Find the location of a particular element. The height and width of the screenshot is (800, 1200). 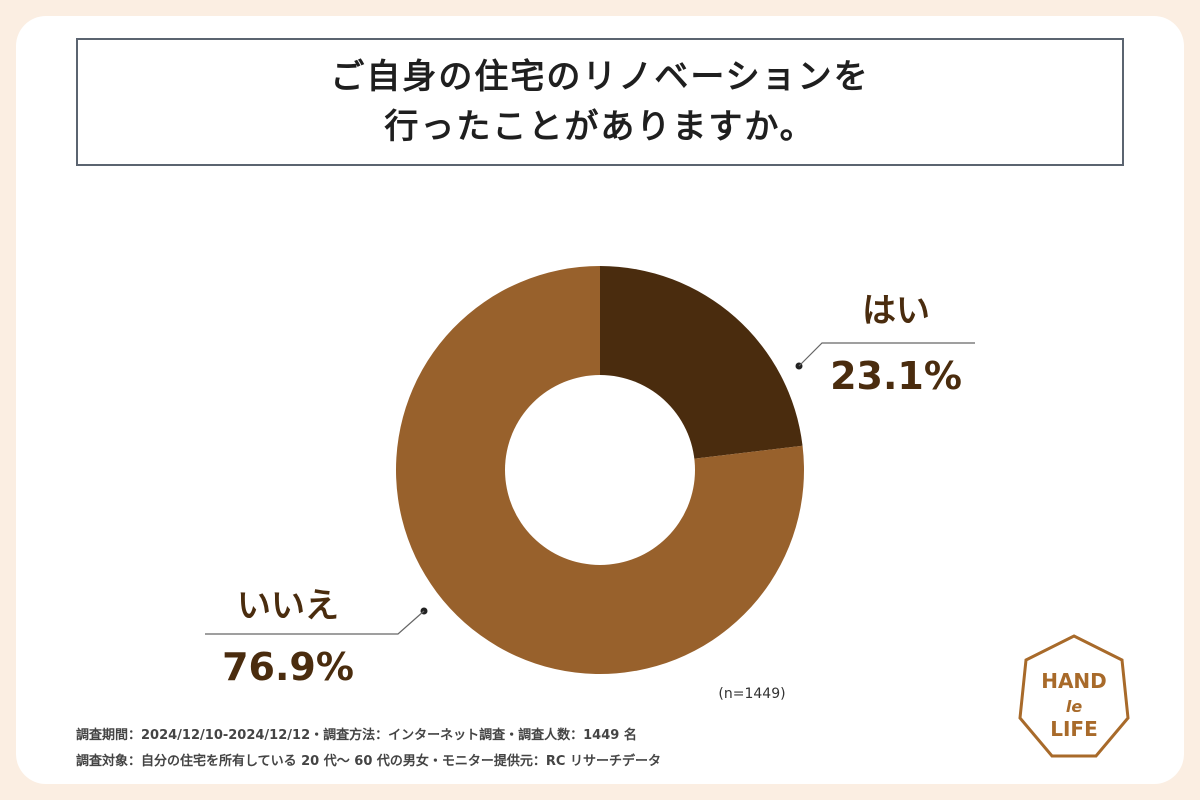

donut-hole is located at coordinates (600, 470).